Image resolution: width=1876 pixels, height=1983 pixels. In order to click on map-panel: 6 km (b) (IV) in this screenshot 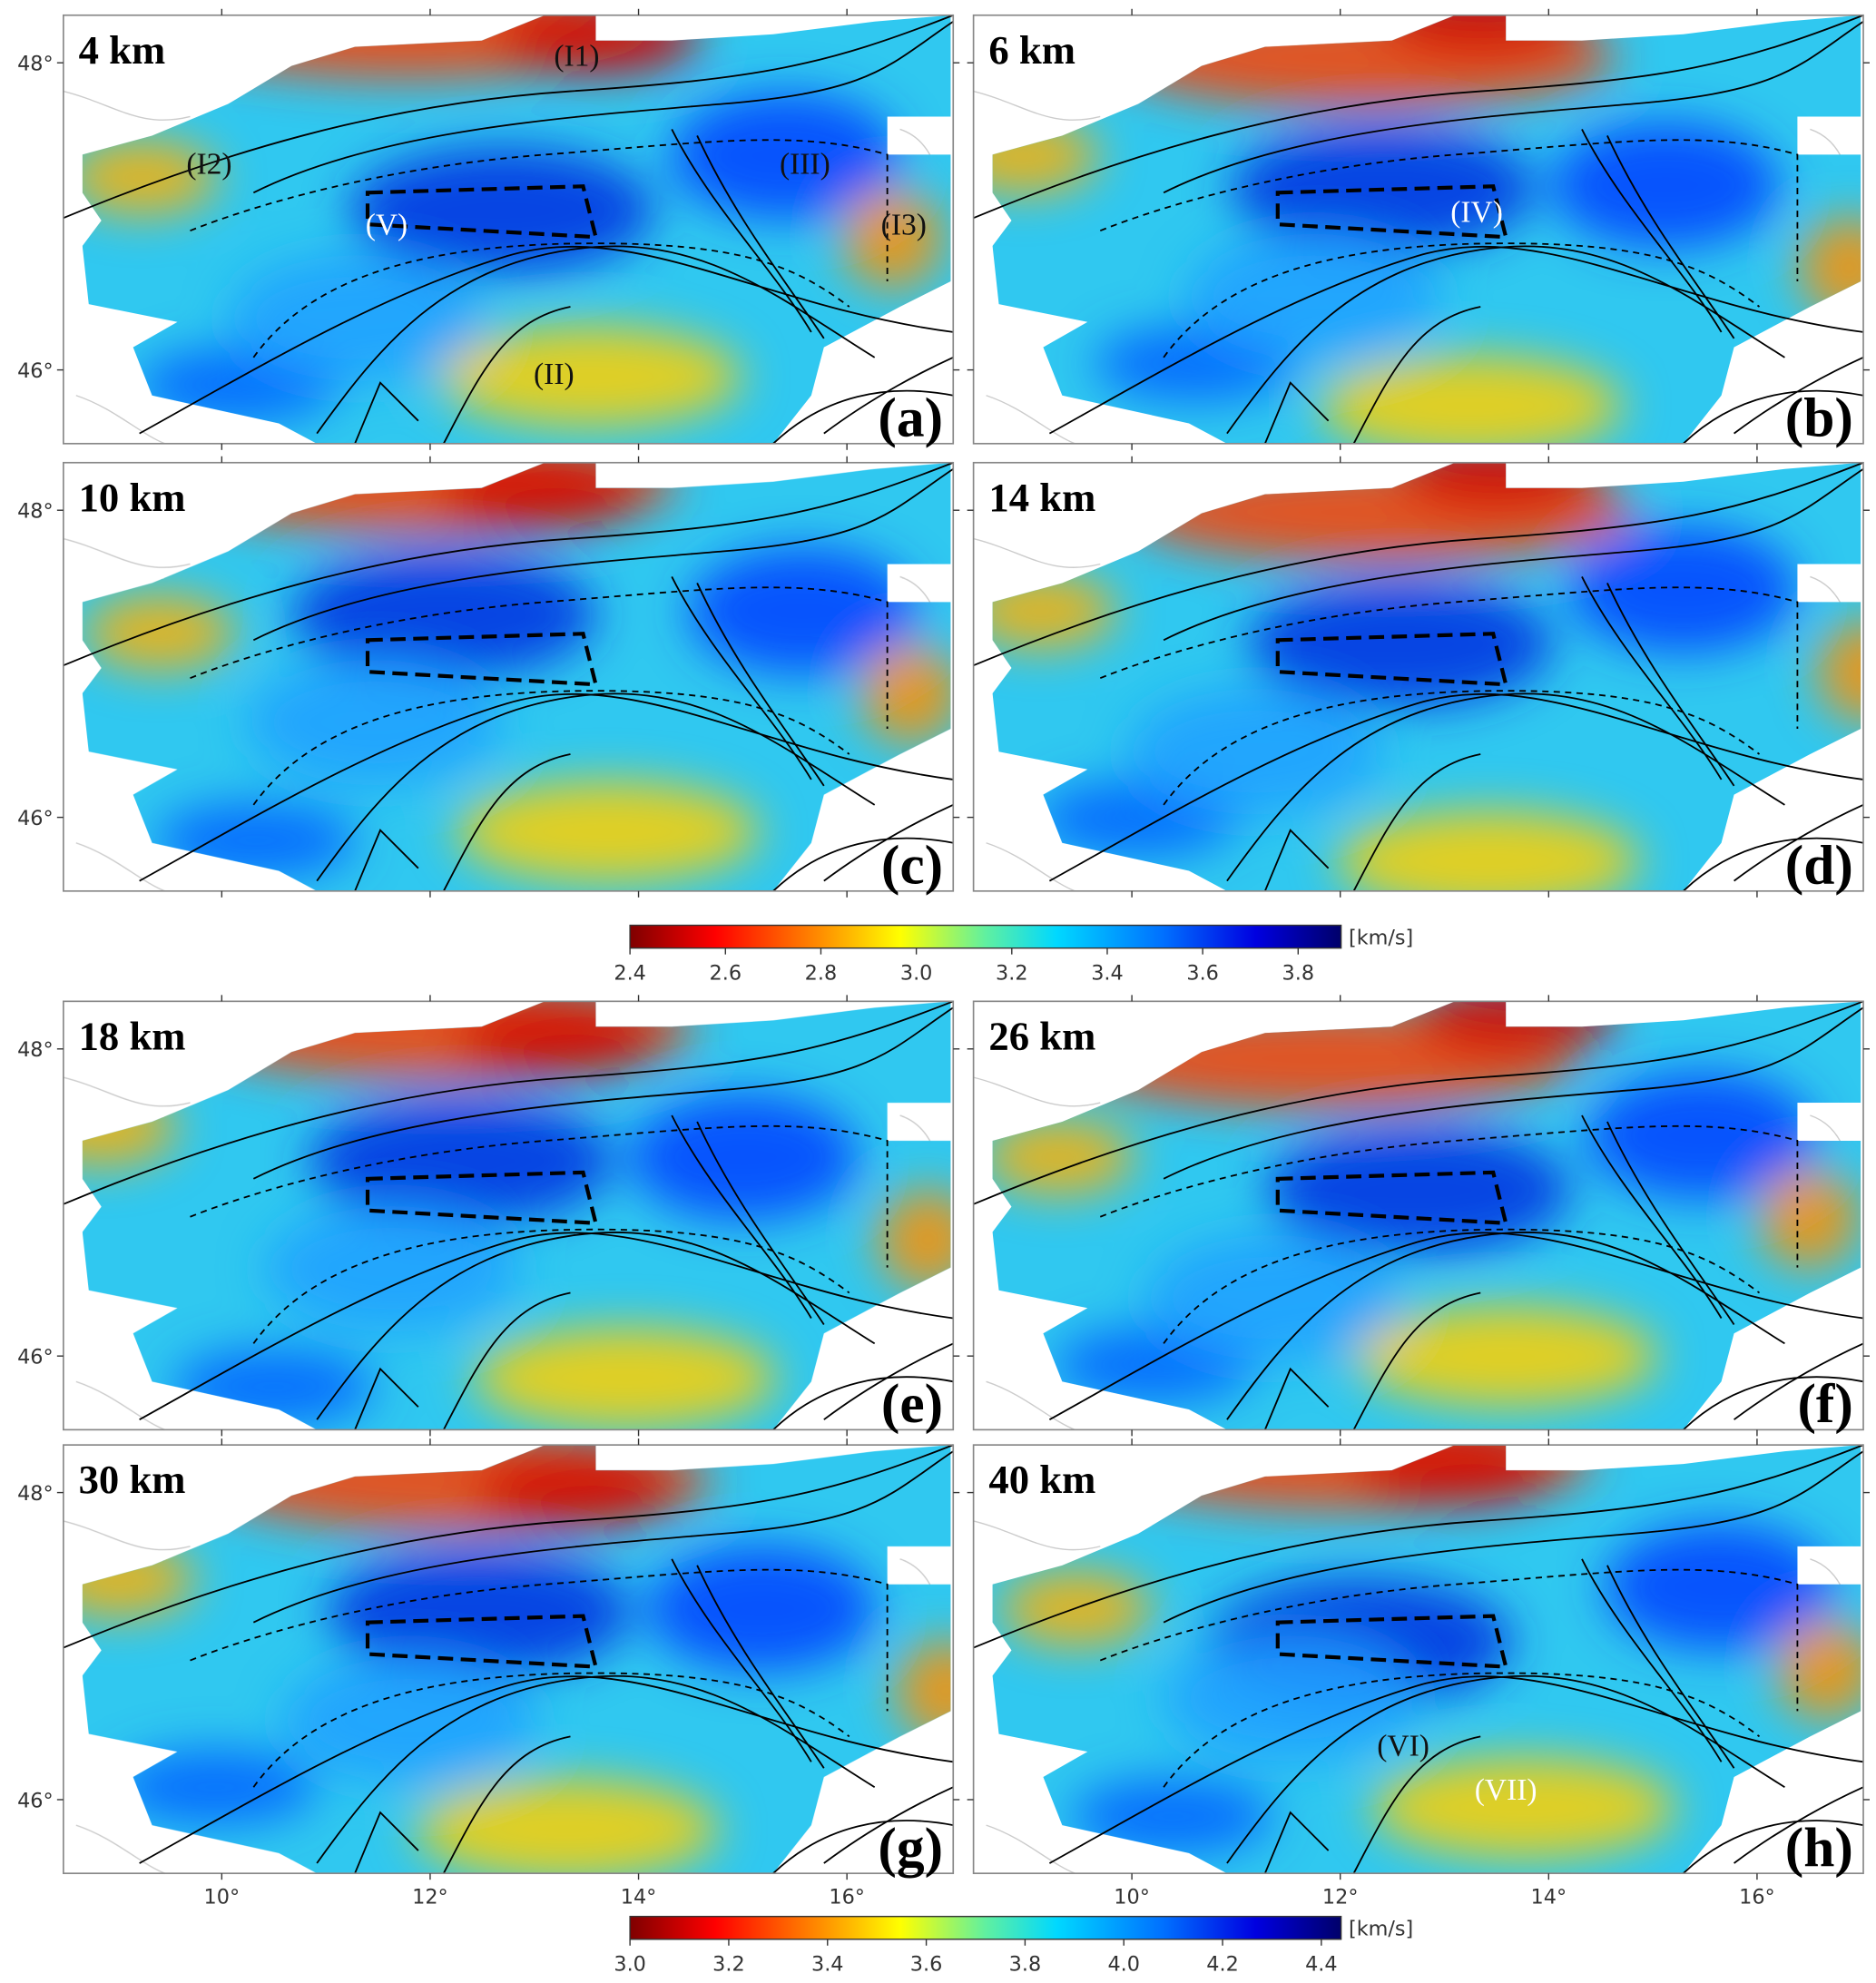, I will do `click(1419, 229)`.